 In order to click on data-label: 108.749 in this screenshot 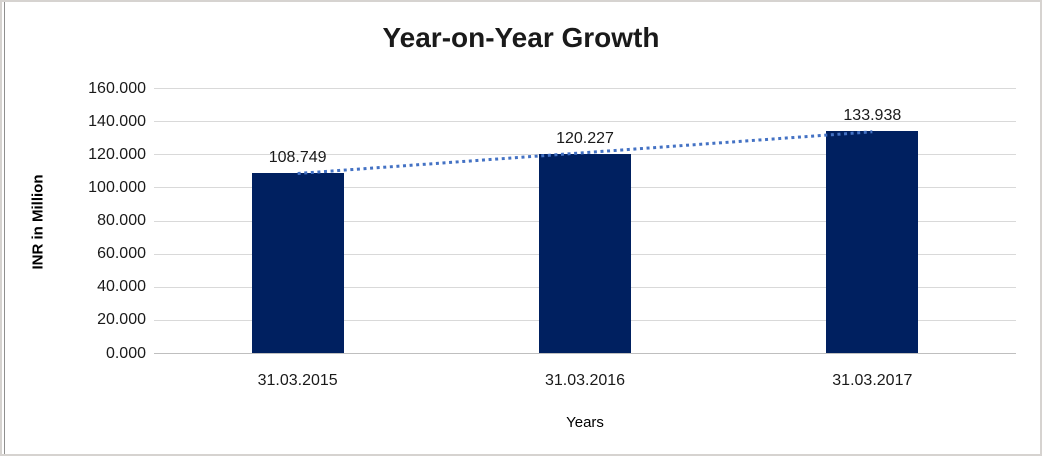, I will do `click(297, 157)`.